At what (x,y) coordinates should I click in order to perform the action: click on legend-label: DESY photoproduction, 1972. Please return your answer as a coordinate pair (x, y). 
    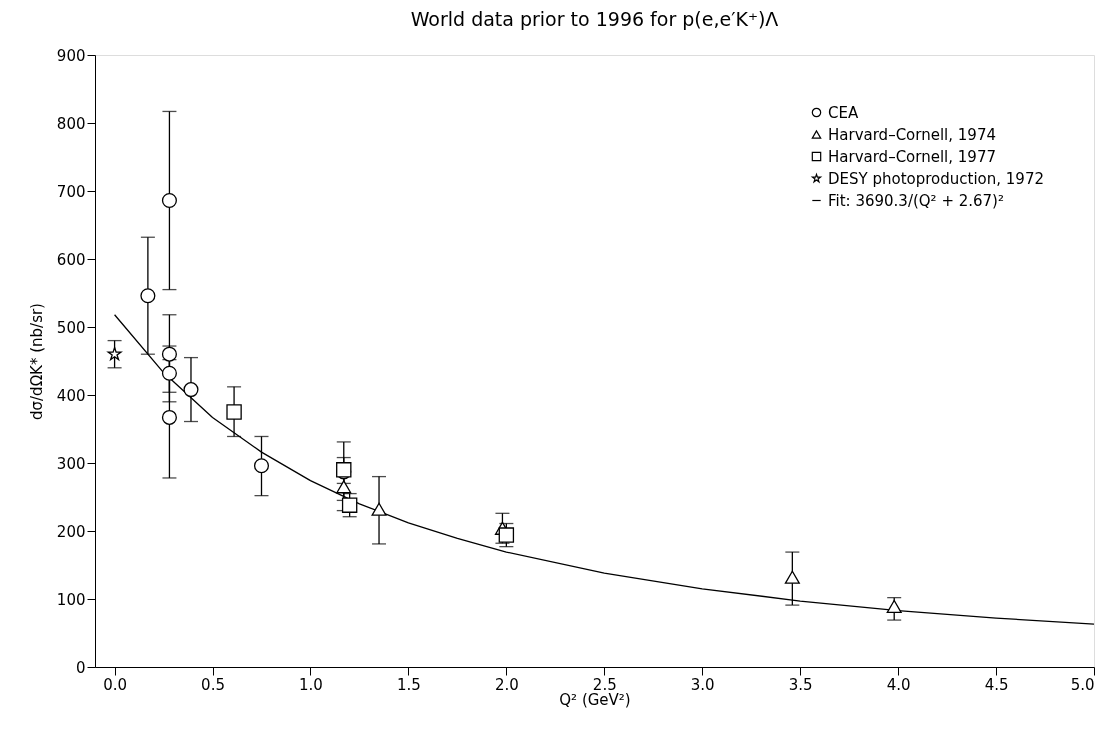
    Looking at the image, I should click on (936, 178).